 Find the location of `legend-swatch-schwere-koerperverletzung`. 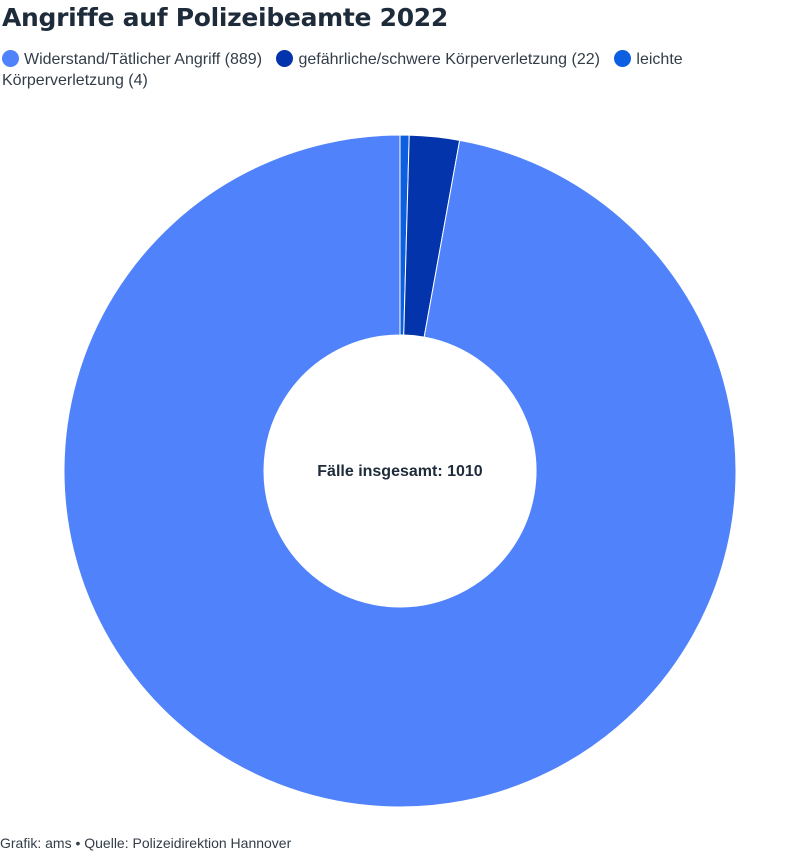

legend-swatch-schwere-koerperverletzung is located at coordinates (285, 58).